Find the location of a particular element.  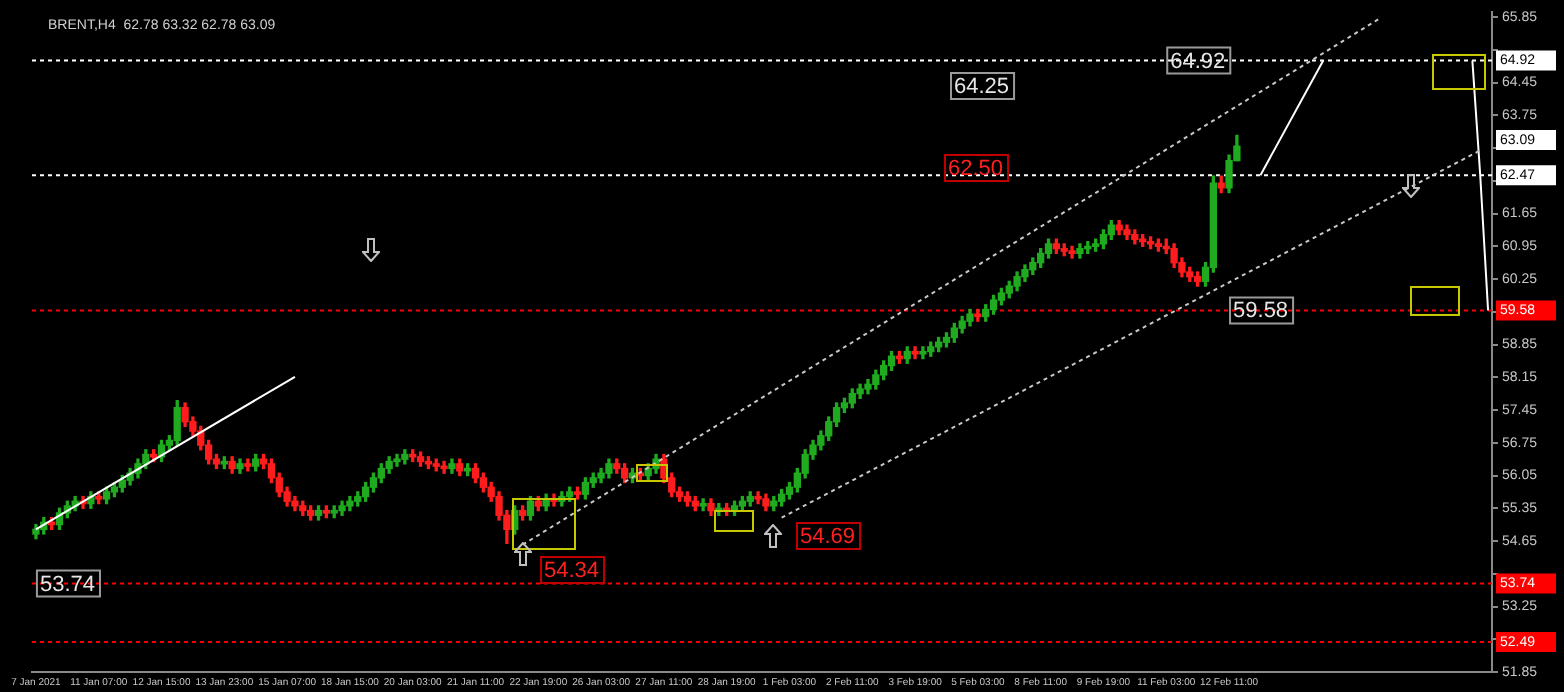

annotation: 54.34 is located at coordinates (572, 571).